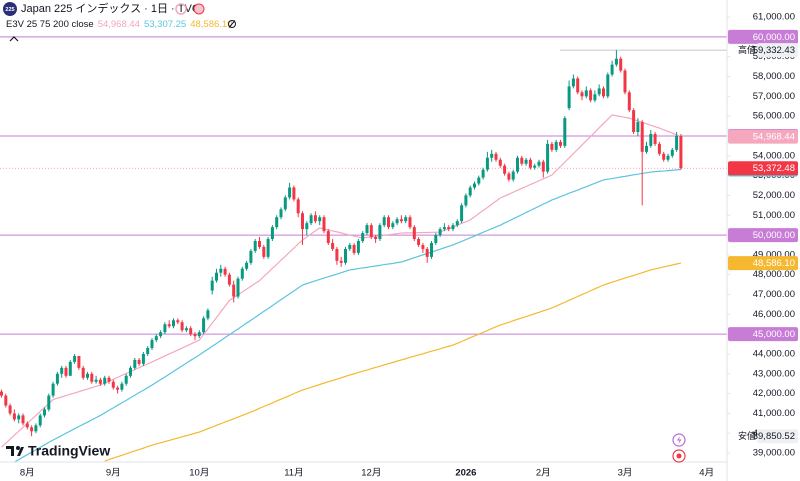 Image resolution: width=800 pixels, height=481 pixels. I want to click on y-tick-label: 58,000.00, so click(774, 76).